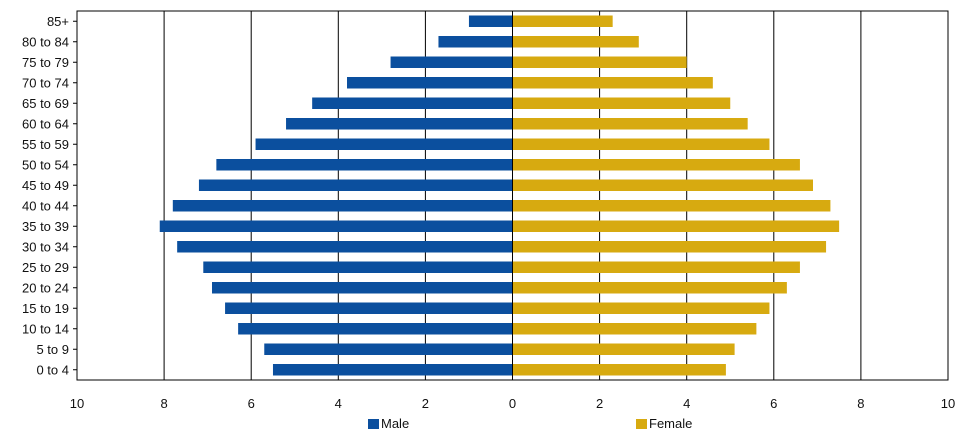 This screenshot has width=957, height=439. What do you see at coordinates (45, 164) in the screenshot?
I see `category-label: 50 to 54` at bounding box center [45, 164].